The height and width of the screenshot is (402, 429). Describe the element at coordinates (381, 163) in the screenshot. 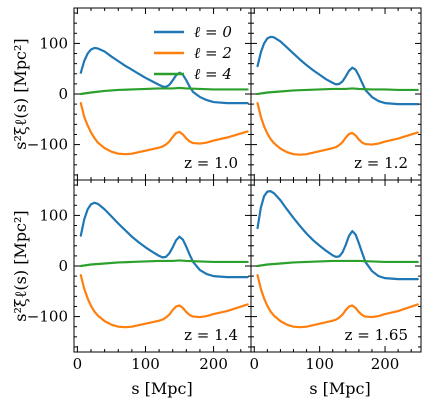

I see `redshift-annotation: z = 1.2` at that location.